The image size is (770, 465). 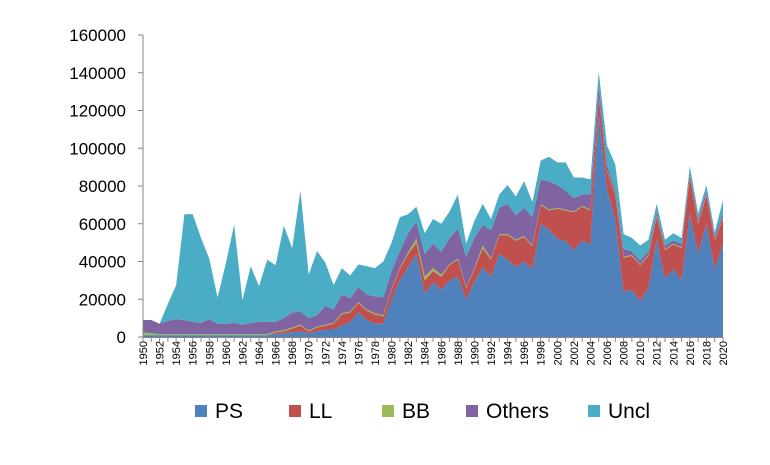 What do you see at coordinates (310, 353) in the screenshot?
I see `x-tick-label: 1970` at bounding box center [310, 353].